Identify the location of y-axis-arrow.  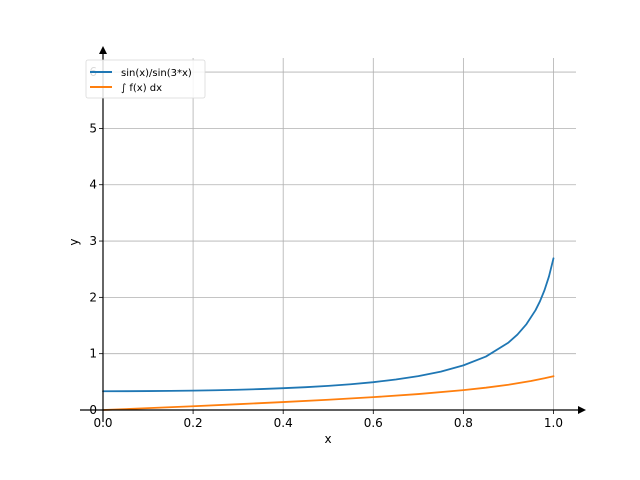
(103, 50).